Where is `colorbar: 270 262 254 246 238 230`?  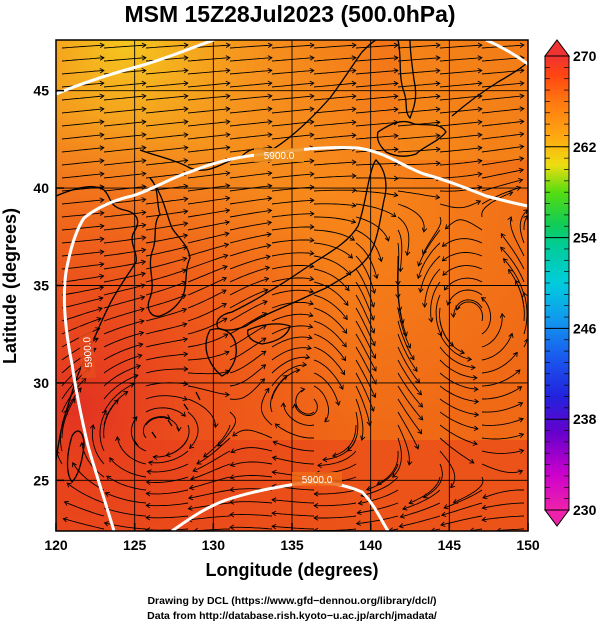
colorbar: 270 262 254 246 238 230 is located at coordinates (570, 283).